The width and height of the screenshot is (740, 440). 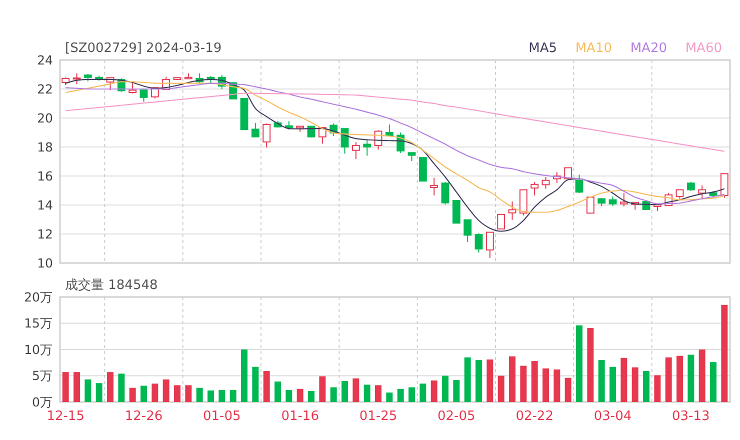 What do you see at coordinates (542, 48) in the screenshot?
I see `text: MA5` at bounding box center [542, 48].